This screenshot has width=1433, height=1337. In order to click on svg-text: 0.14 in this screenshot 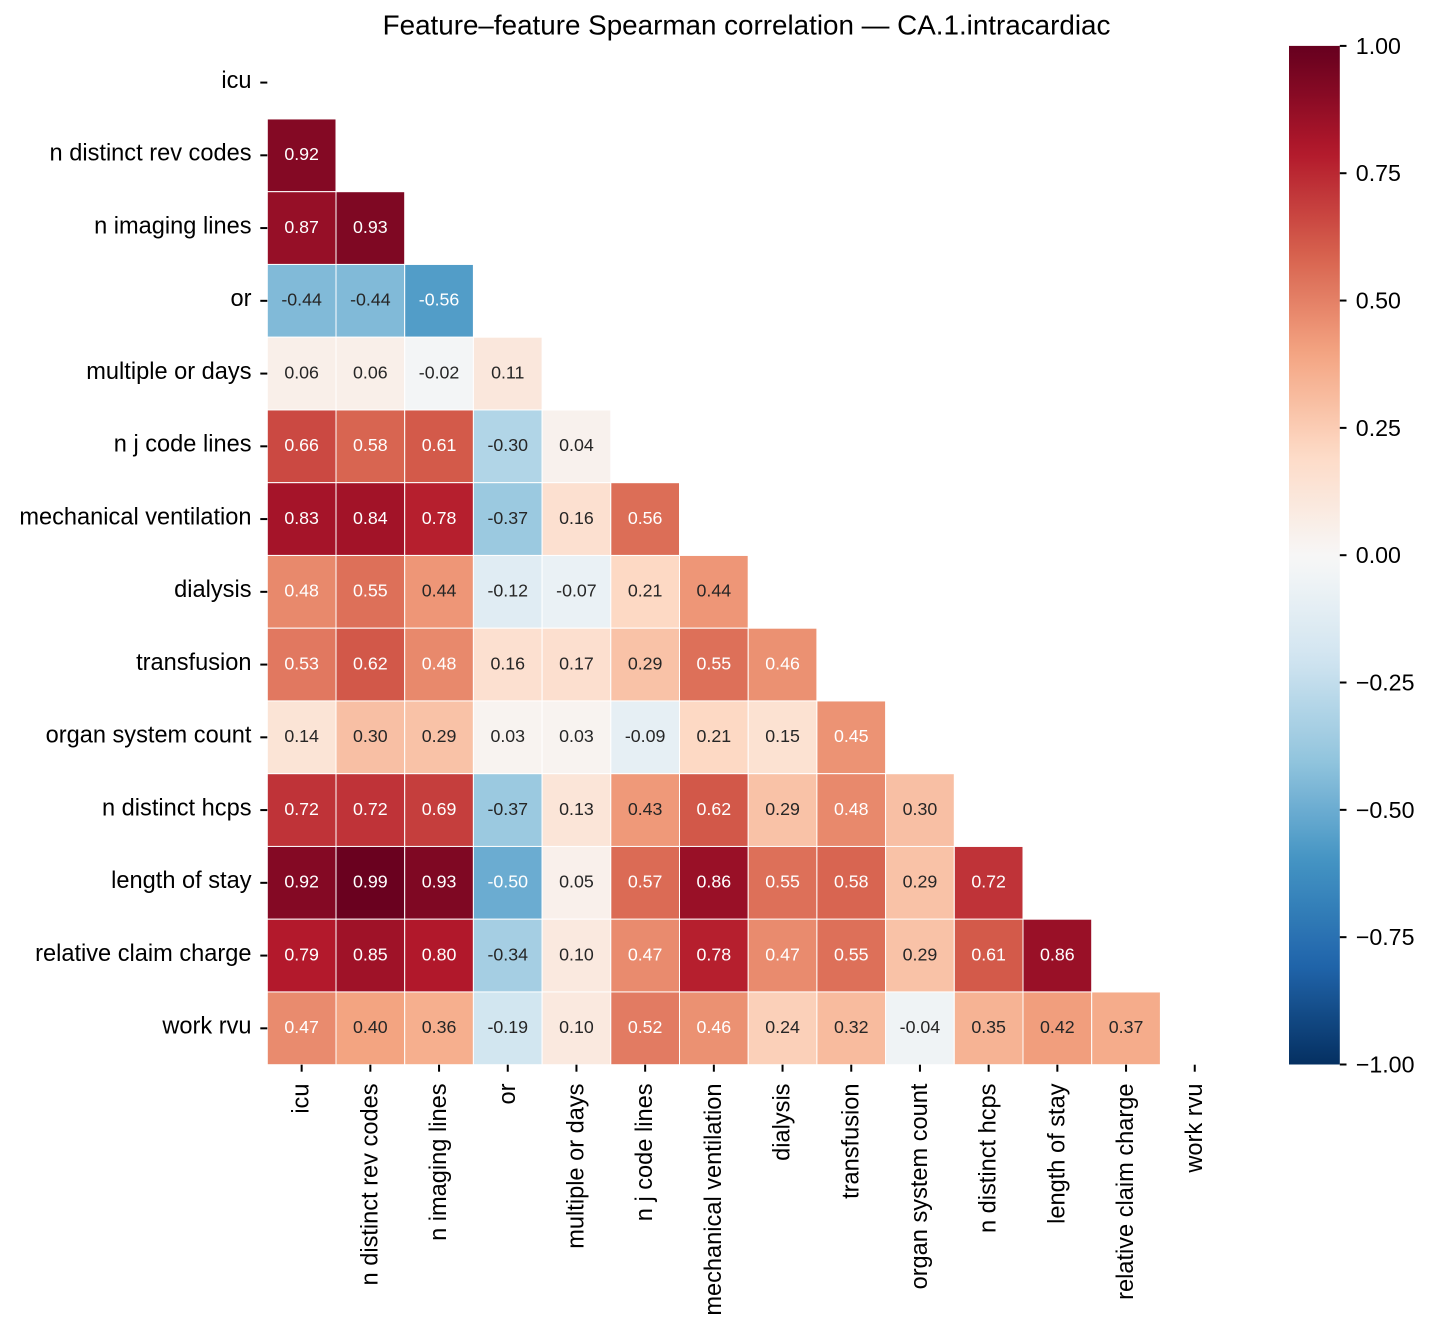, I will do `click(301, 736)`.